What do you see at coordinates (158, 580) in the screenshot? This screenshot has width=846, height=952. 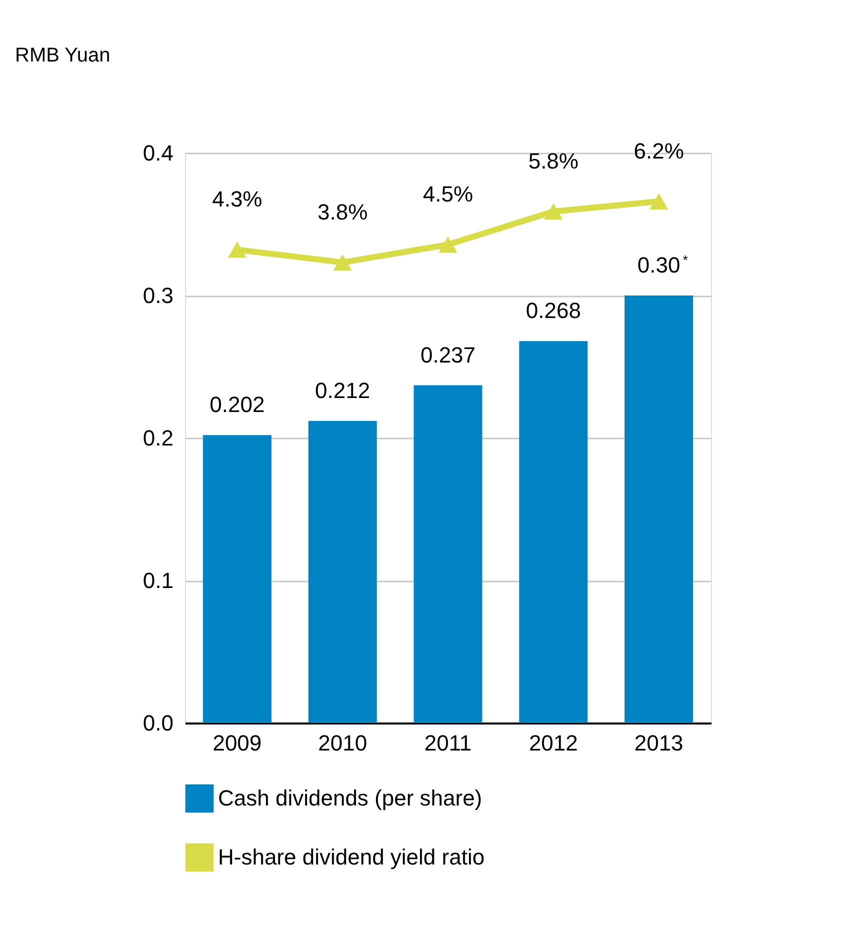 I see `y-tick-label: 0.1` at bounding box center [158, 580].